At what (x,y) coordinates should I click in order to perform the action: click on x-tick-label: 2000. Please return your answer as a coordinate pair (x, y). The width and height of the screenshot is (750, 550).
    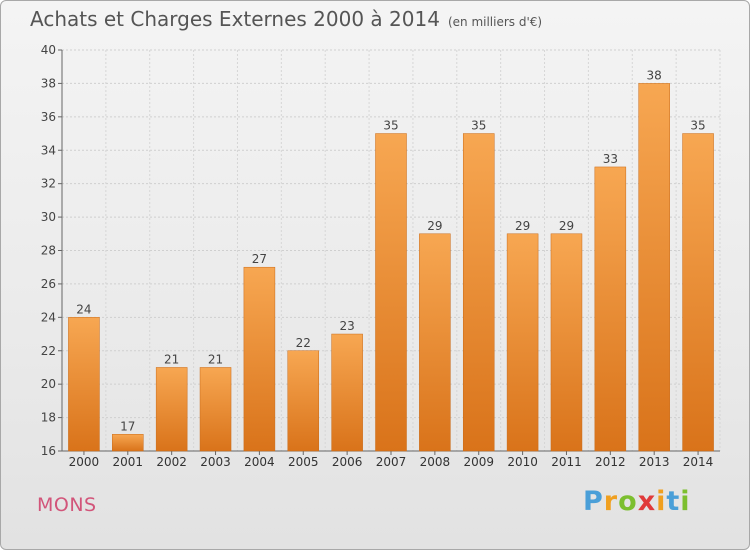
    Looking at the image, I should click on (84, 462).